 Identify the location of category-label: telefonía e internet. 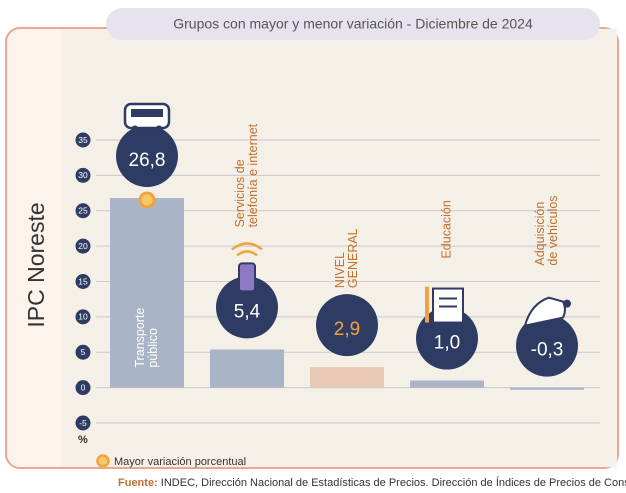
(253, 175).